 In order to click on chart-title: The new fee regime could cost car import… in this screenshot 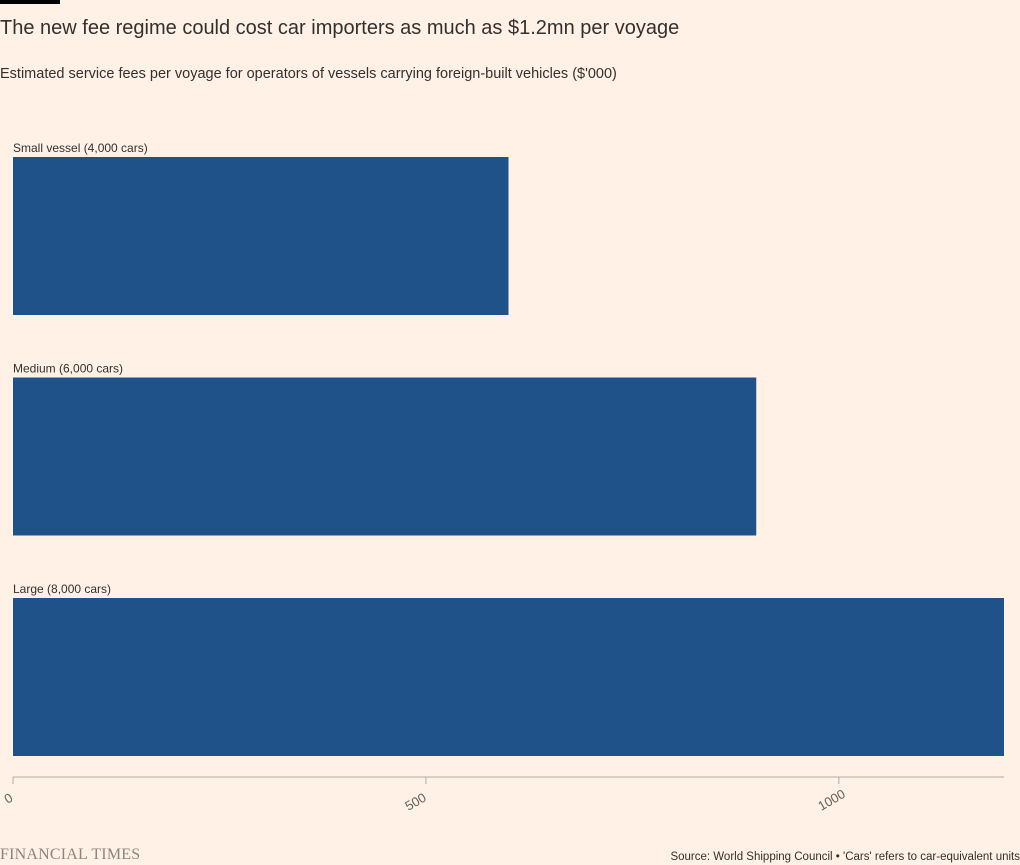, I will do `click(340, 28)`.